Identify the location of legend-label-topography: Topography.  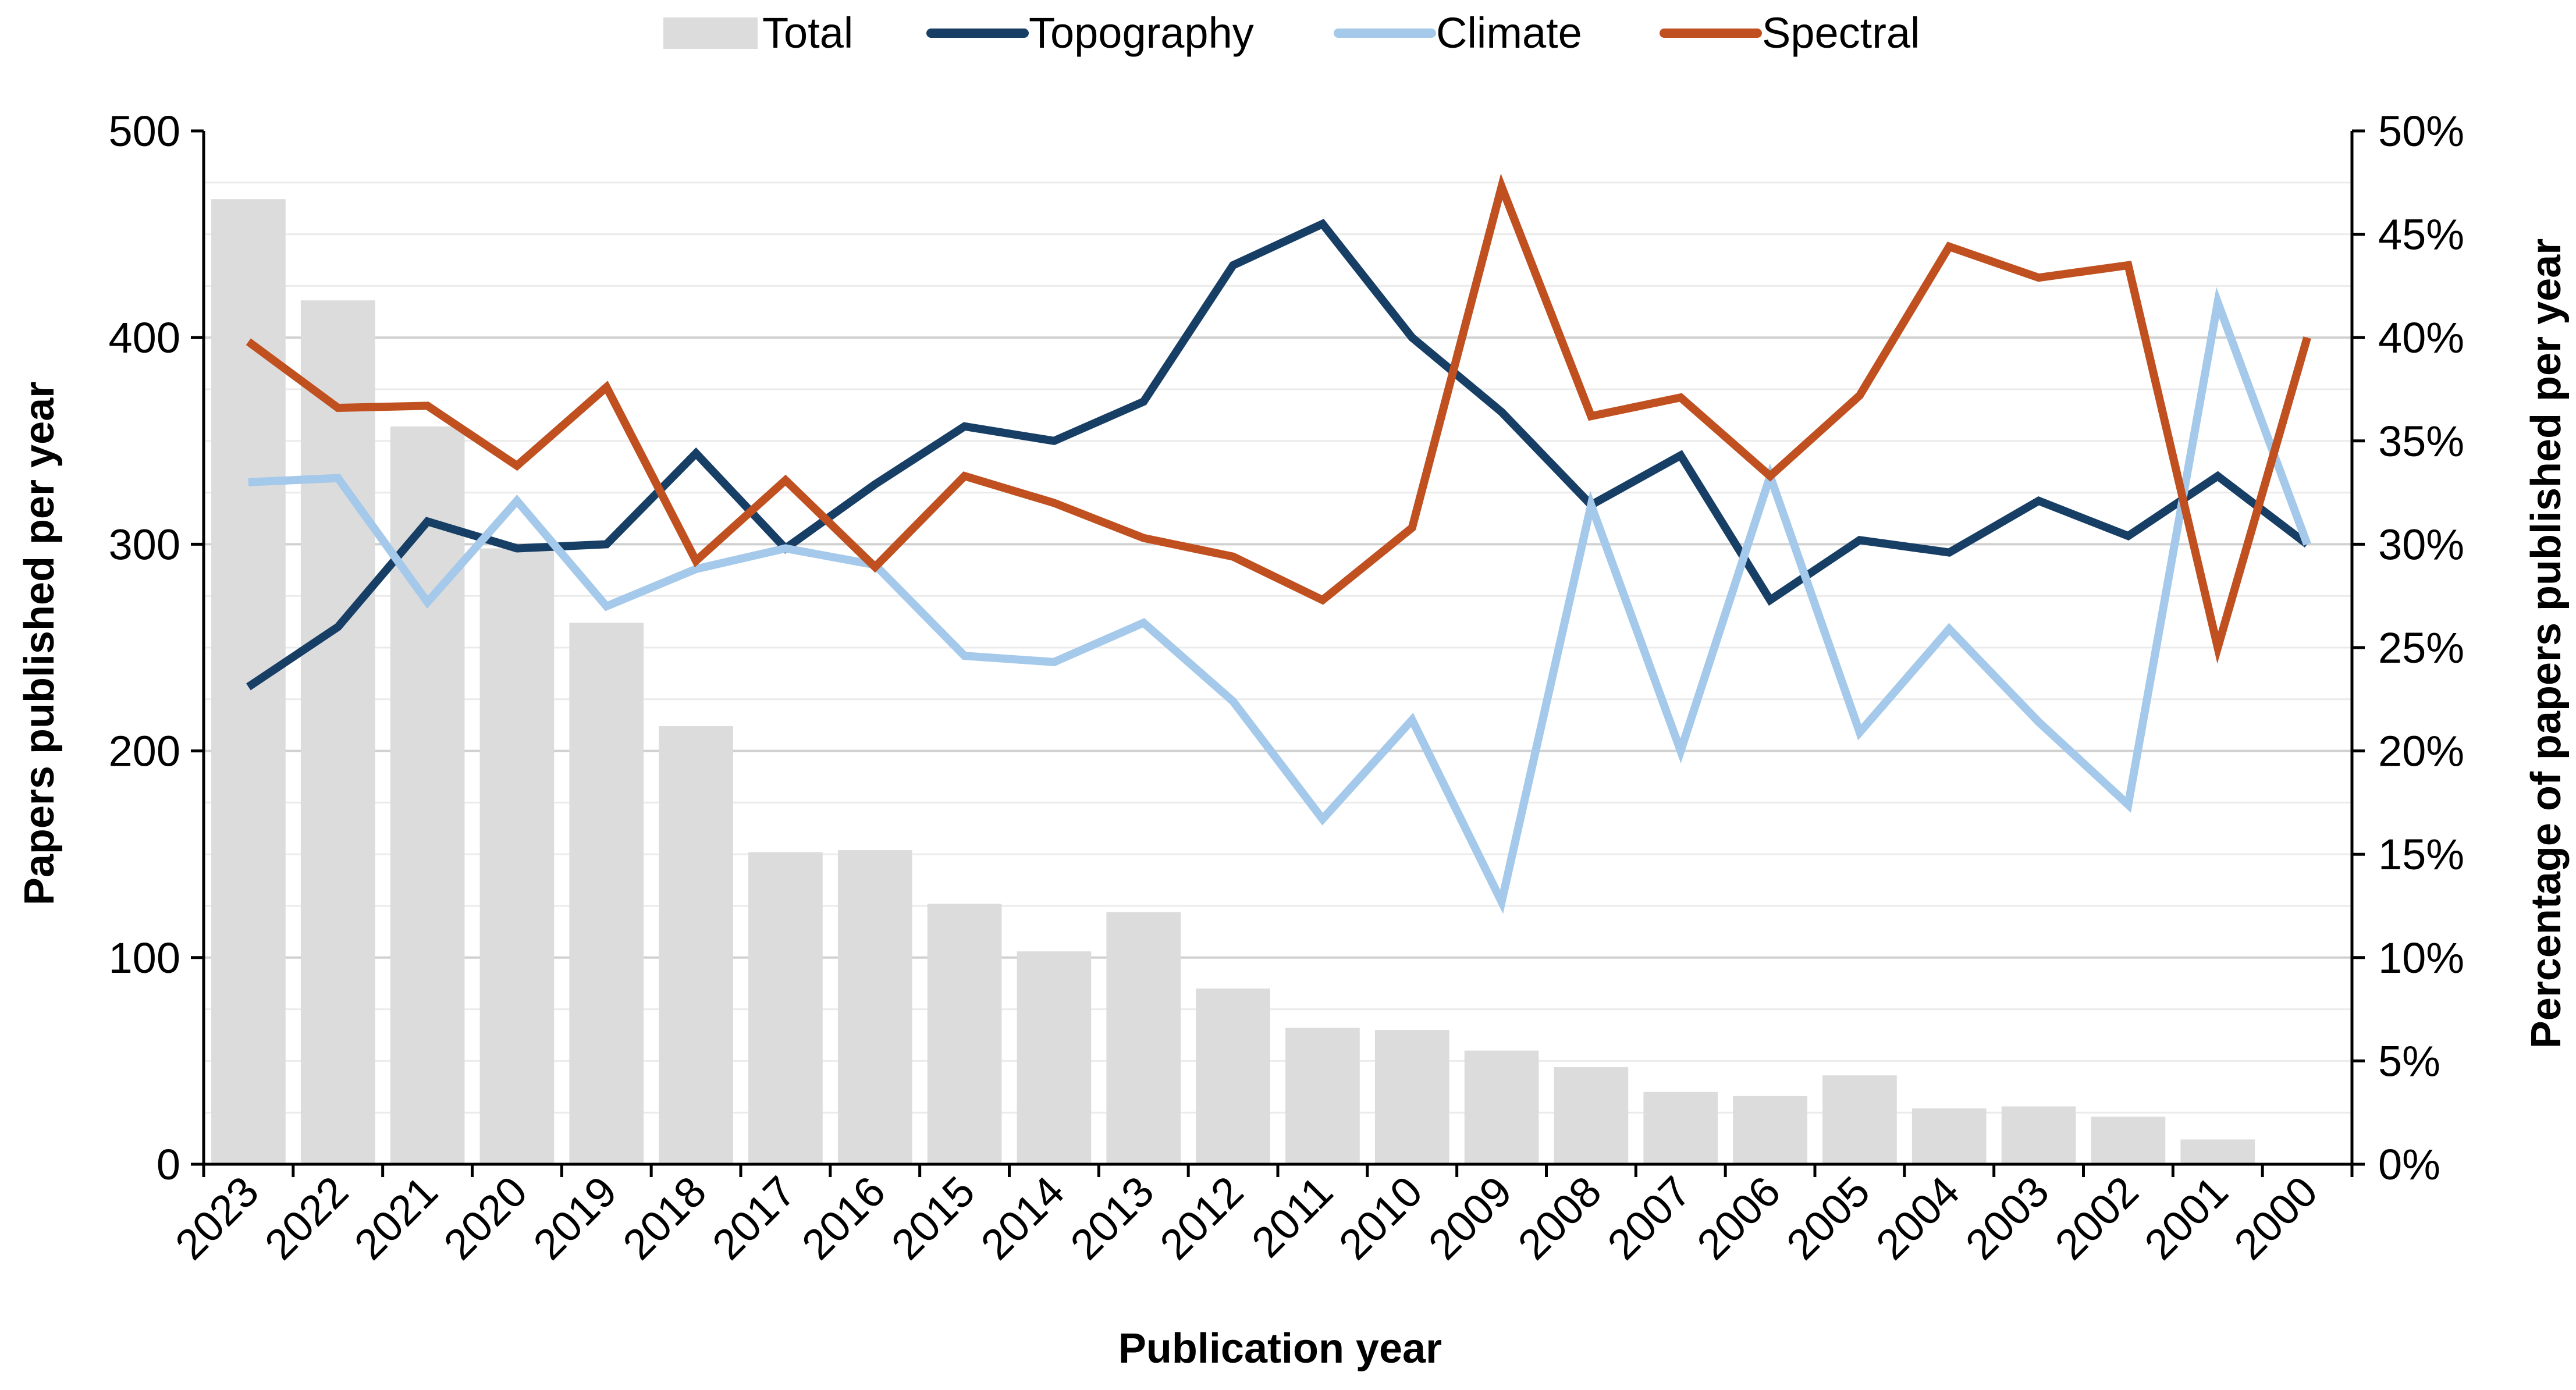
(1141, 33).